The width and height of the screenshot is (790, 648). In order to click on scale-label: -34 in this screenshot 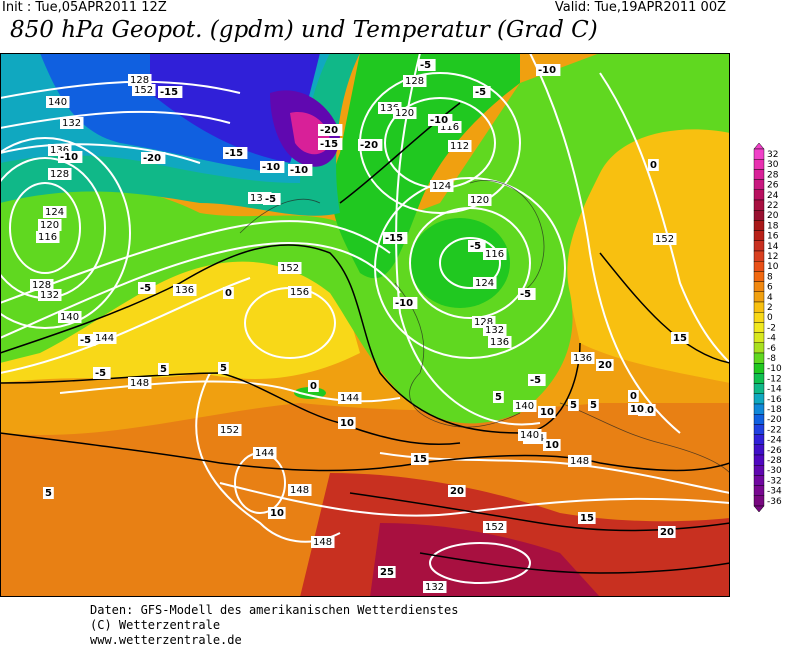, I will do `click(774, 492)`.